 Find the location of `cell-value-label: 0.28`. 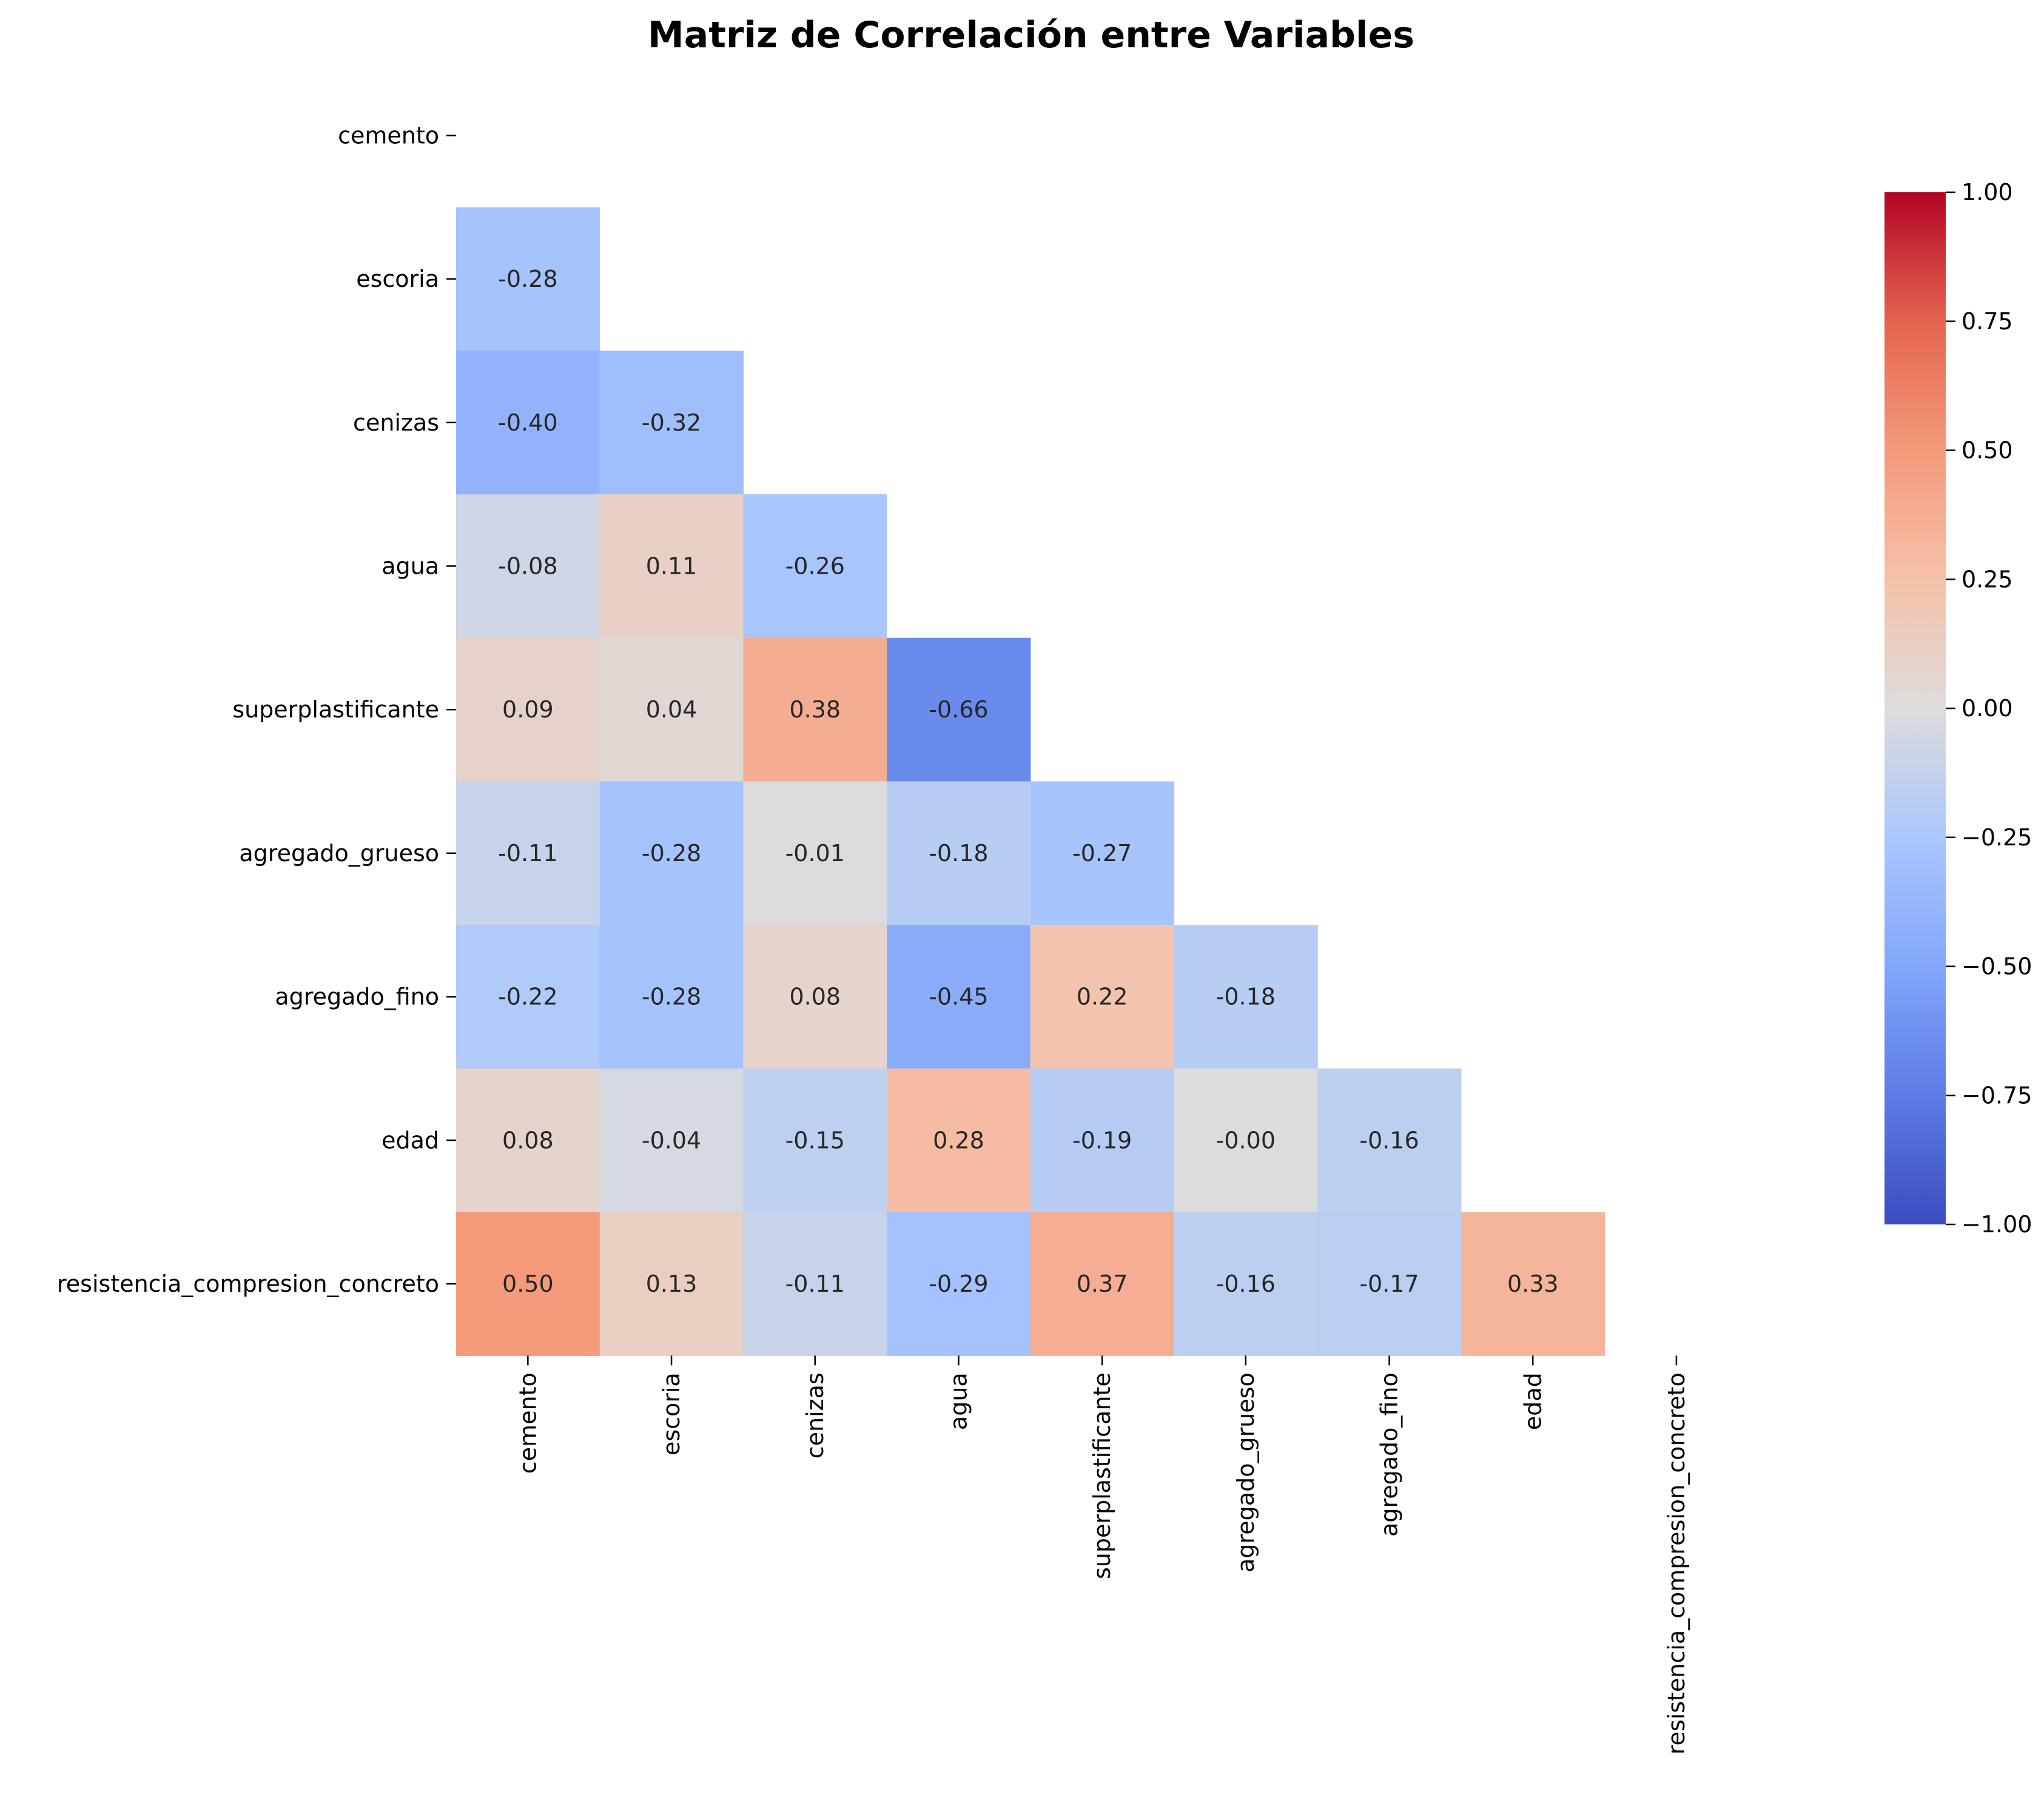

cell-value-label: 0.28 is located at coordinates (959, 1140).